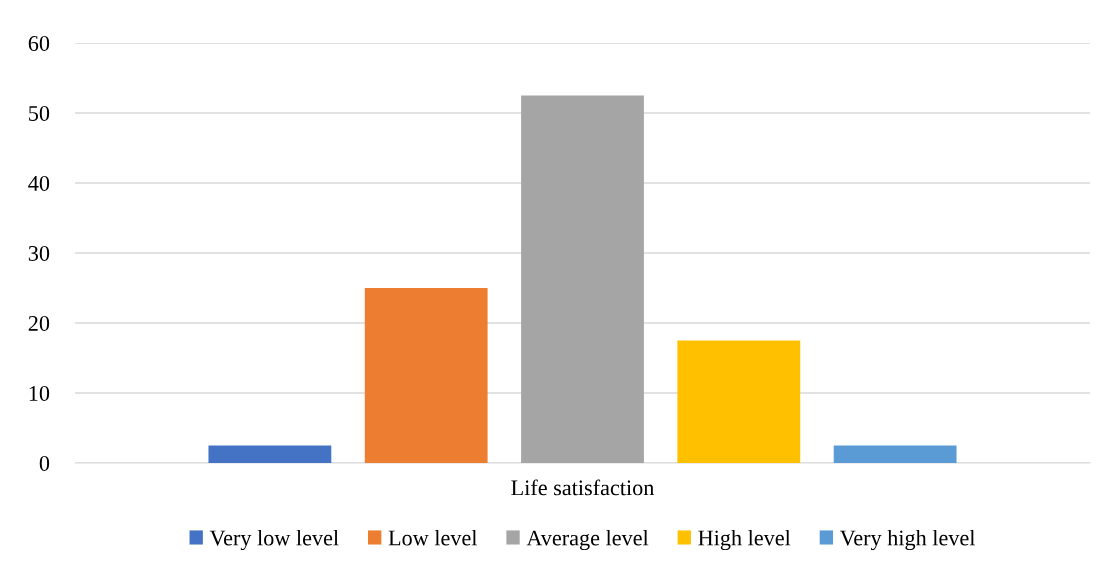 The height and width of the screenshot is (581, 1110). I want to click on legend-label: High level, so click(744, 540).